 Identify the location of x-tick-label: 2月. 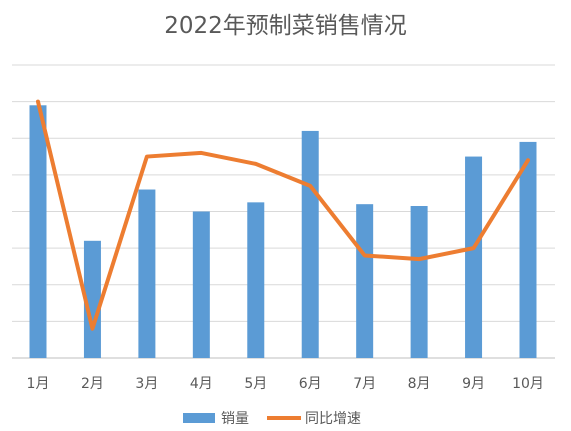
(92, 384).